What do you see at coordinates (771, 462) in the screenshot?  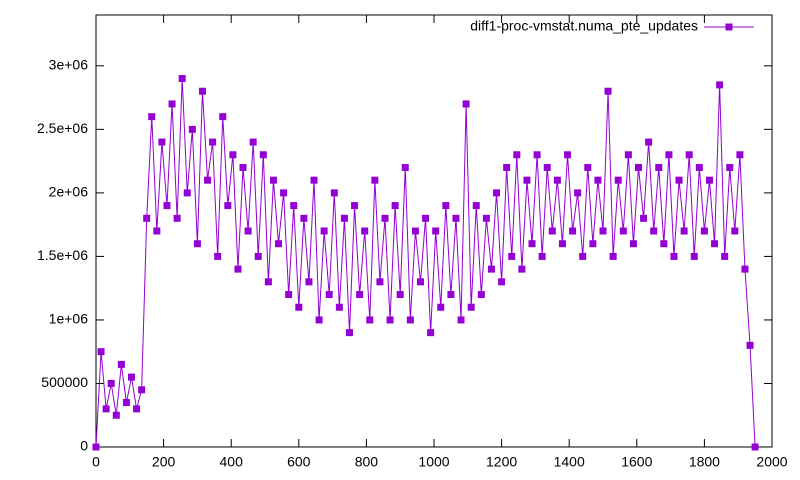 I see `x-tick-label: 2000` at bounding box center [771, 462].